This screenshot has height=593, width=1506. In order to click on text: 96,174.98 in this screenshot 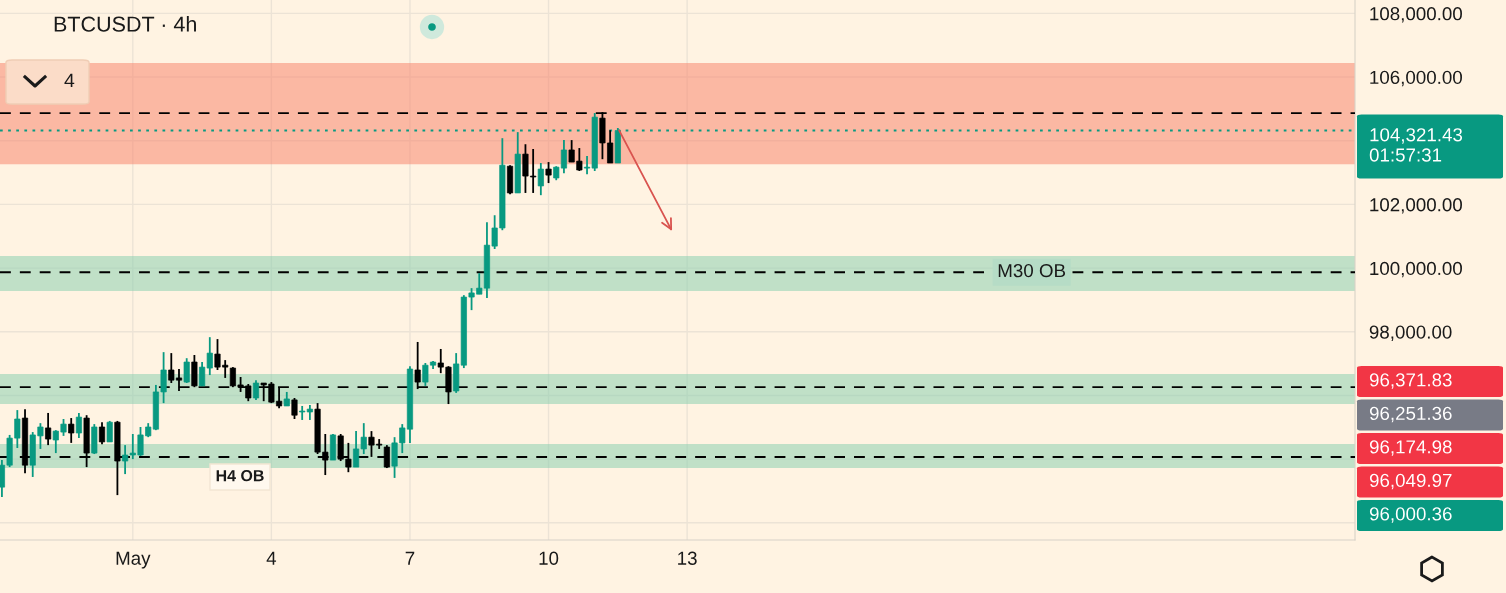, I will do `click(1410, 448)`.